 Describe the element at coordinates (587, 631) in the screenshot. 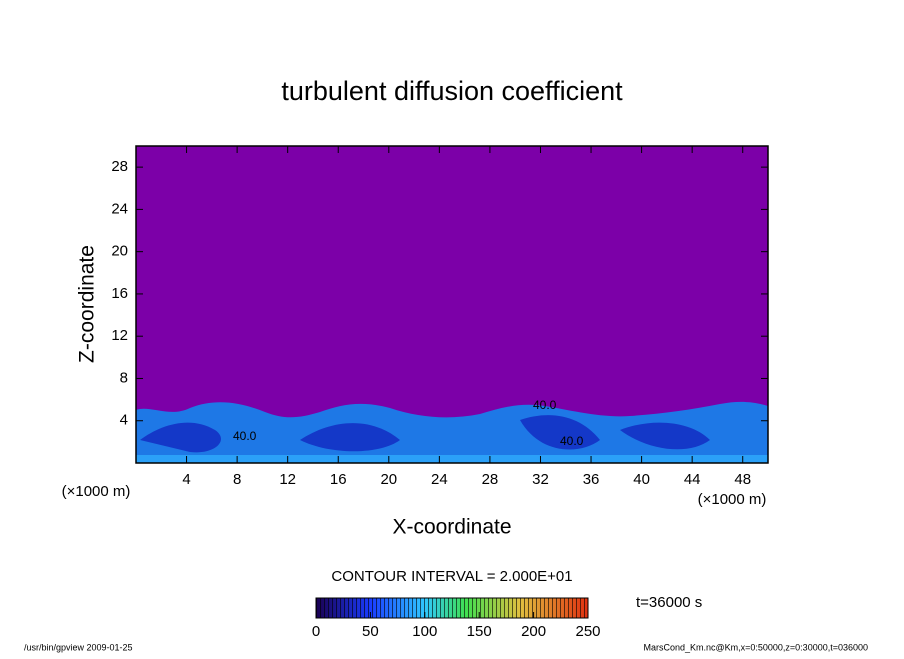

I see `colorbar-tick-label: 250` at that location.